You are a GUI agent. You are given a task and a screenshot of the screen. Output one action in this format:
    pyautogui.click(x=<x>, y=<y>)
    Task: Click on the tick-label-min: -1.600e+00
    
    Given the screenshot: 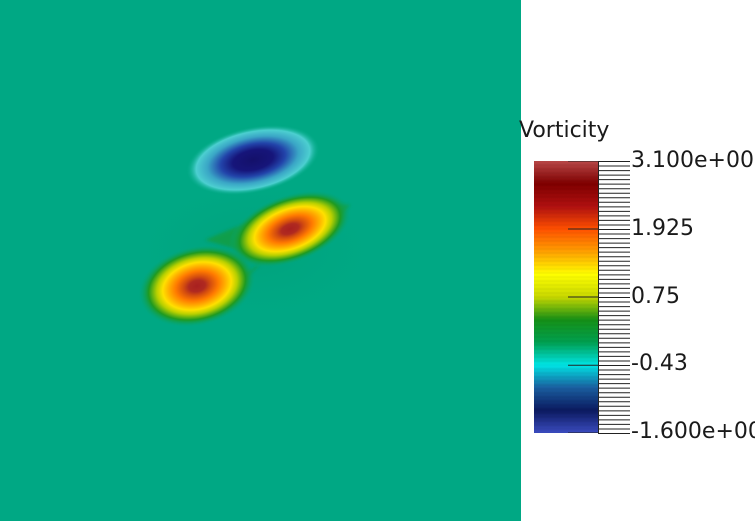 What is the action you would take?
    pyautogui.click(x=693, y=431)
    